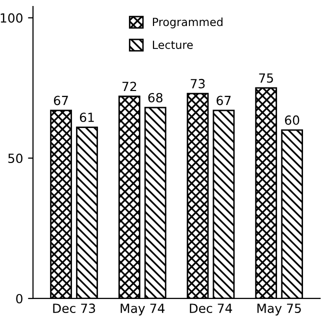 Image resolution: width=330 pixels, height=328 pixels. I want to click on x-tick-label: May 75, so click(279, 310).